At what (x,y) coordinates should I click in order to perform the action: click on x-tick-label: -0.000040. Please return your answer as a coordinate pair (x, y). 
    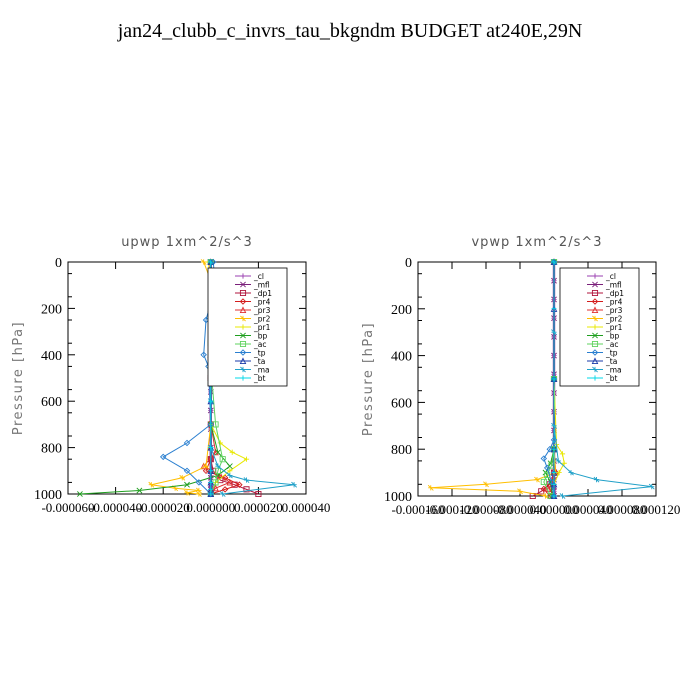
    Looking at the image, I should click on (519, 509).